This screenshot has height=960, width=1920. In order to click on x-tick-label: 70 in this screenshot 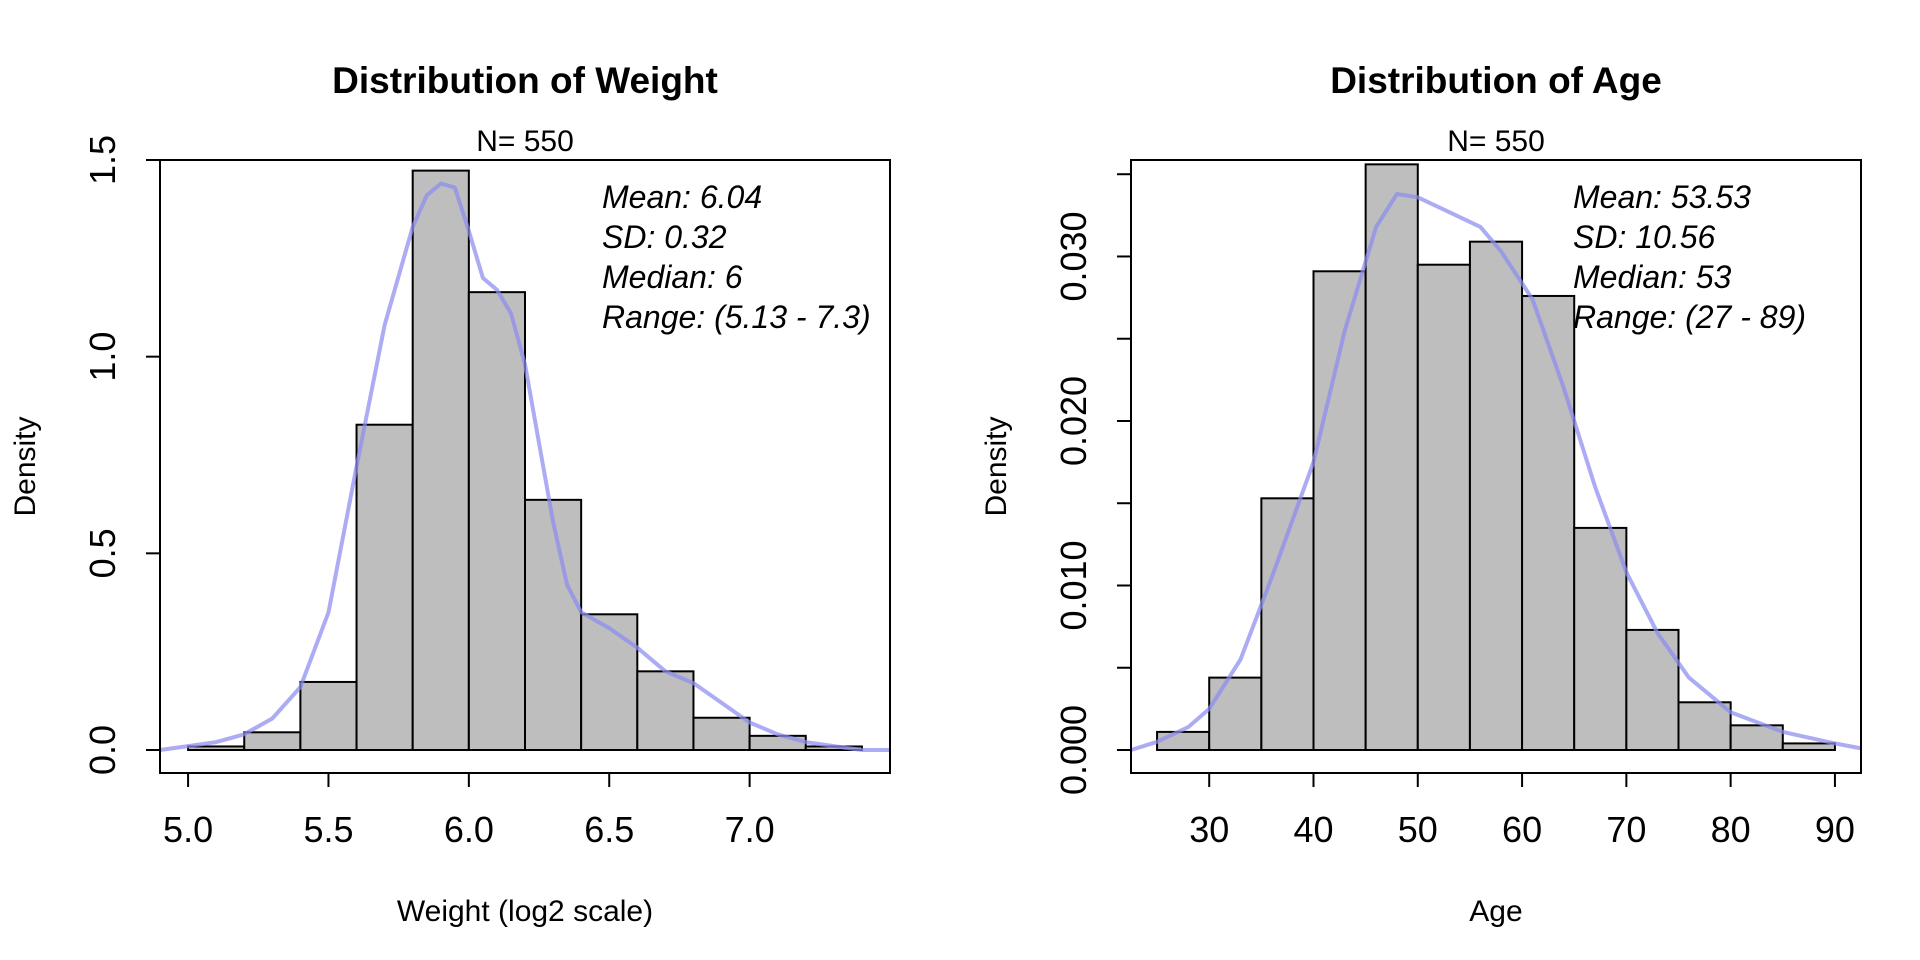, I will do `click(1626, 829)`.